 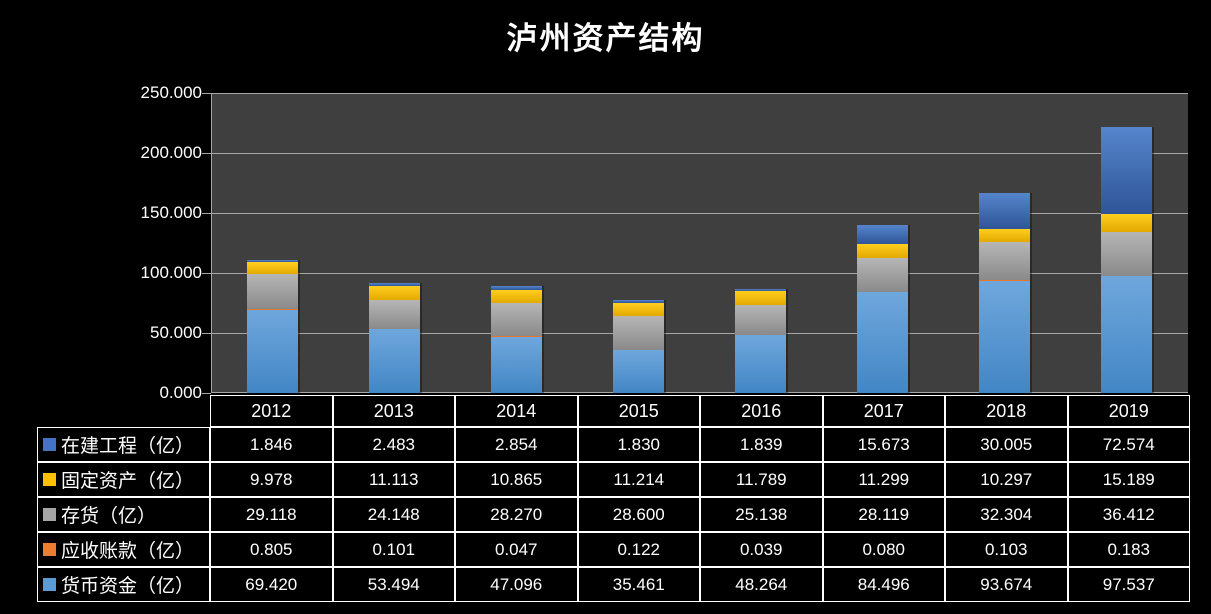 I want to click on legend-label: 固定资产（亿）, so click(x=128, y=481).